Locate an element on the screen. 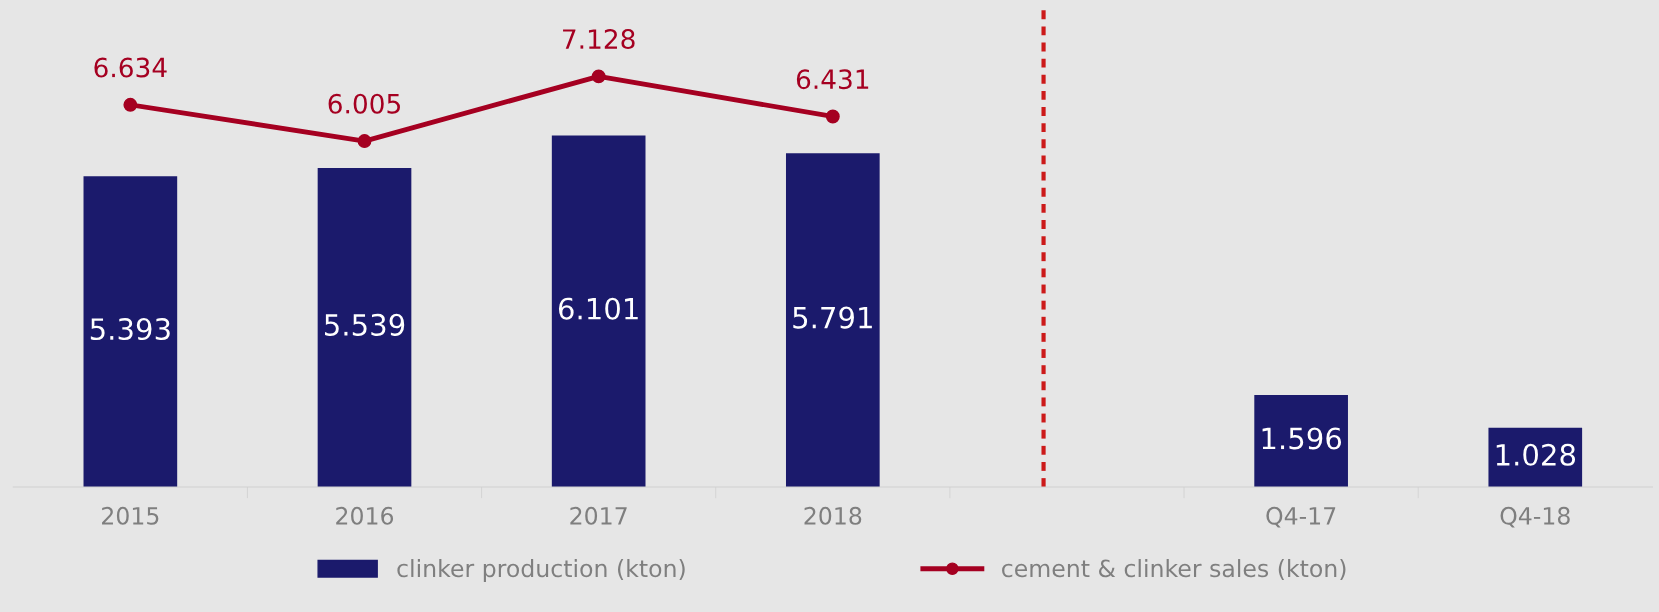 This screenshot has width=1659, height=612. data-label: 5.791 is located at coordinates (832, 317).